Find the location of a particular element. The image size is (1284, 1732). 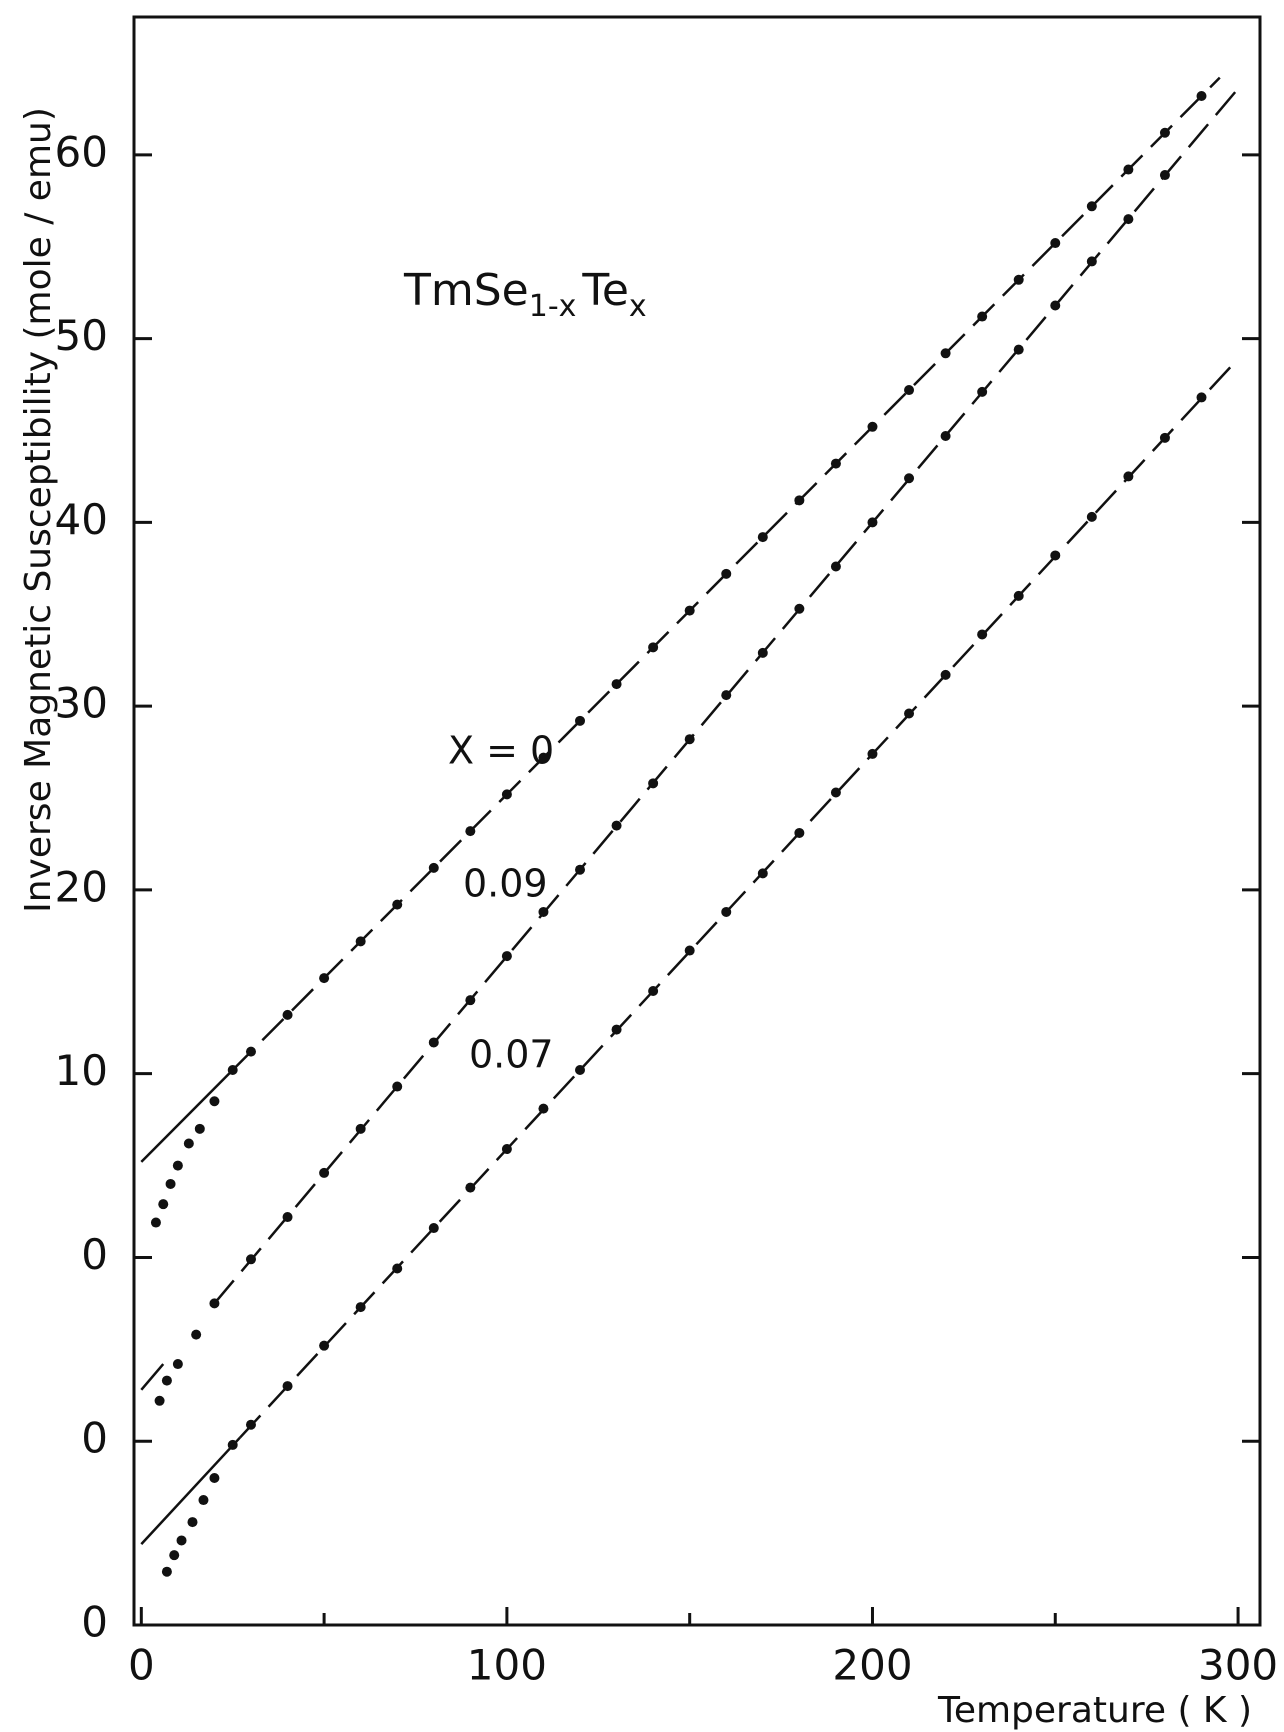

y-tick-label: 40 is located at coordinates (81, 519).